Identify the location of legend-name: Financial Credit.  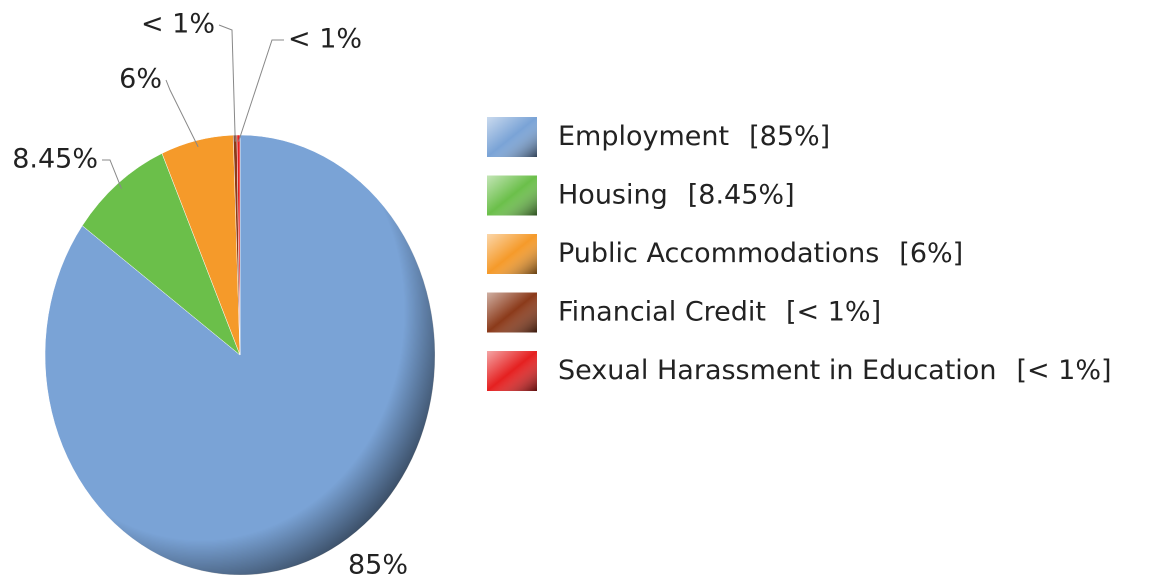
(662, 311).